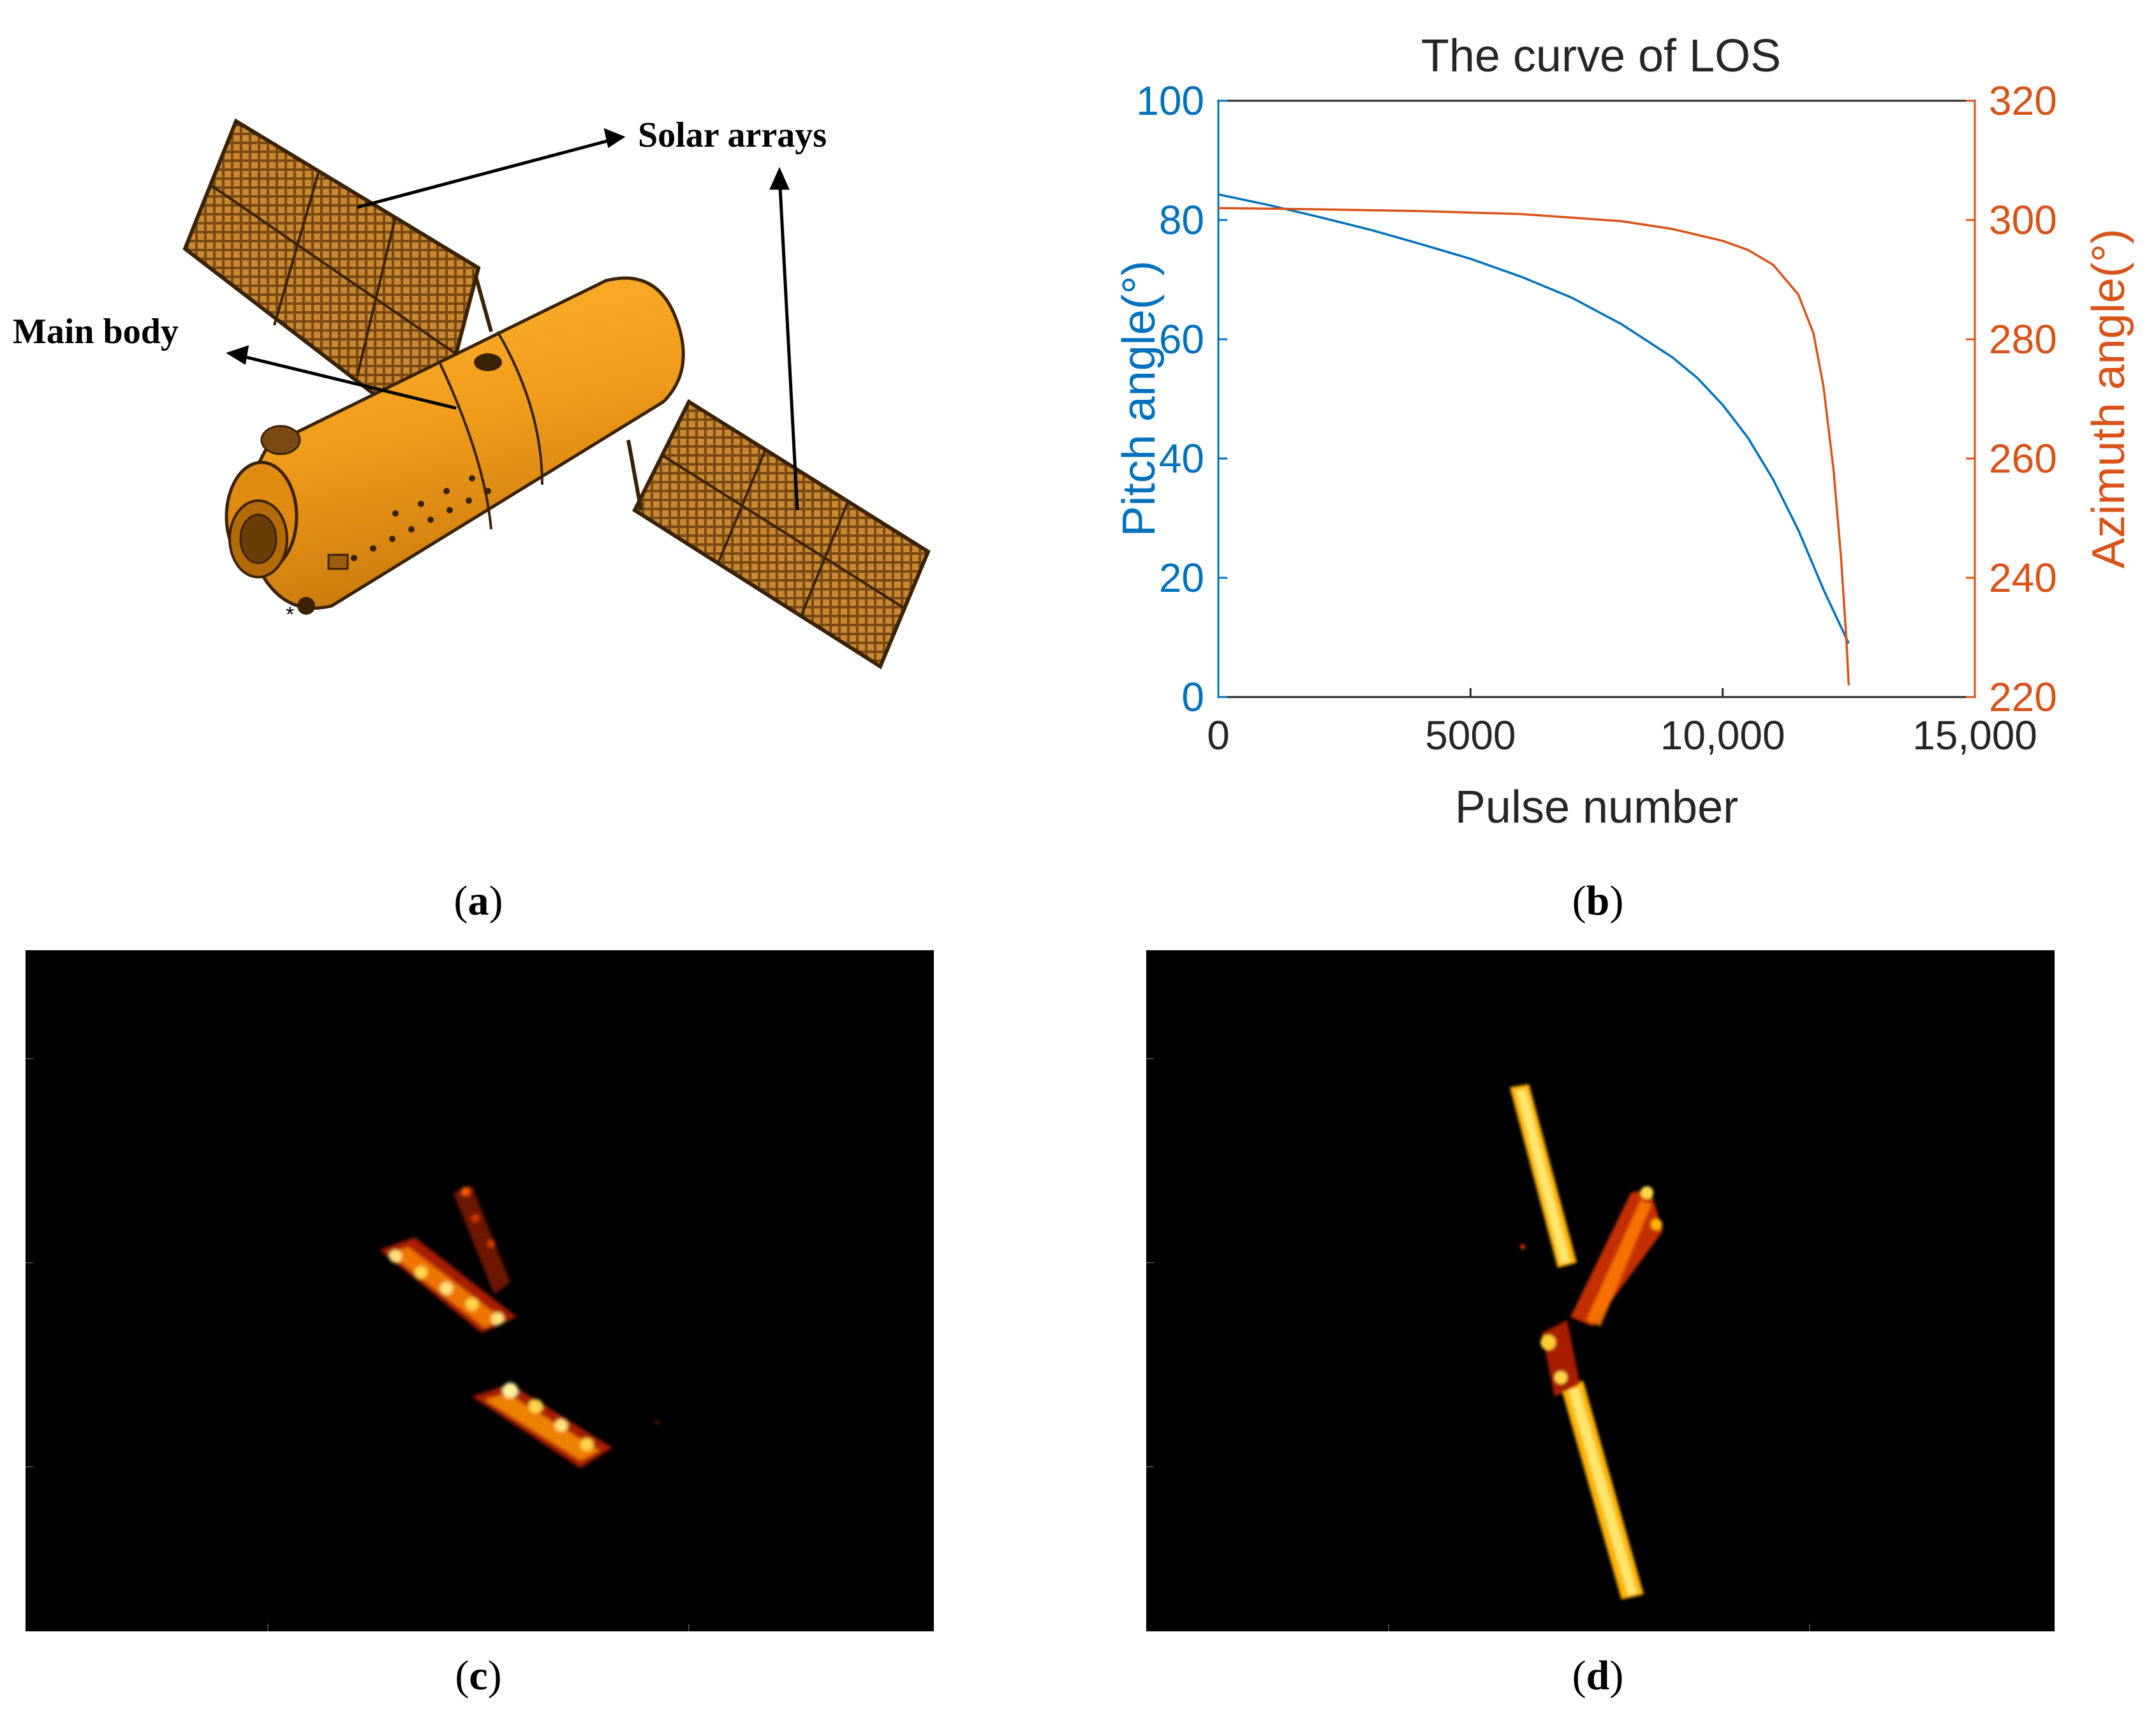 Image resolution: width=2156 pixels, height=1727 pixels. I want to click on caption-c: (c), so click(478, 1676).